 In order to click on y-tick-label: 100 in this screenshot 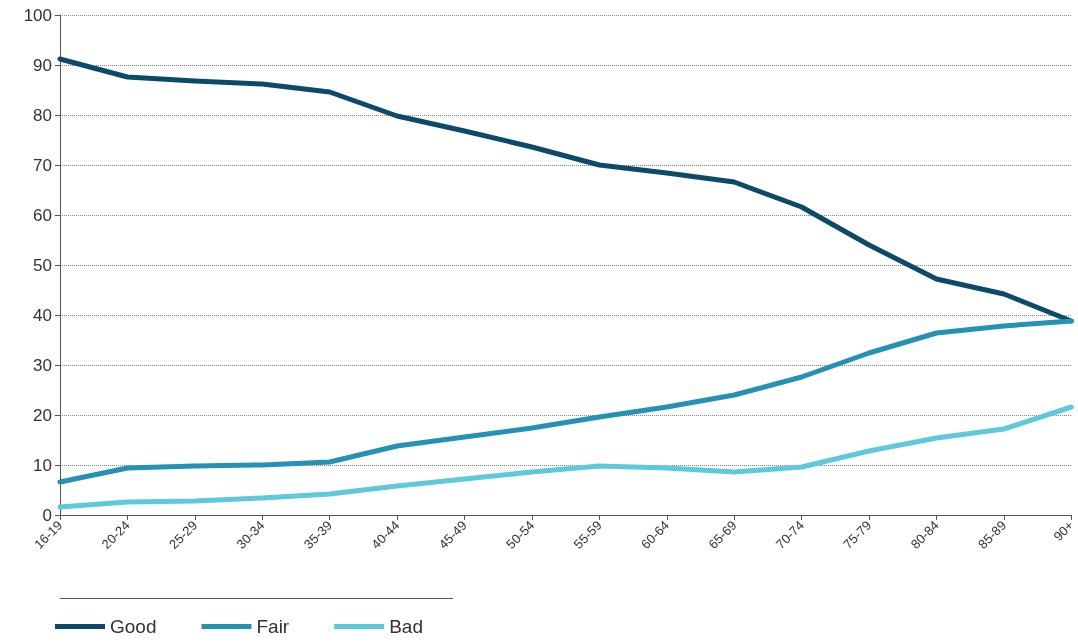, I will do `click(37, 15)`.